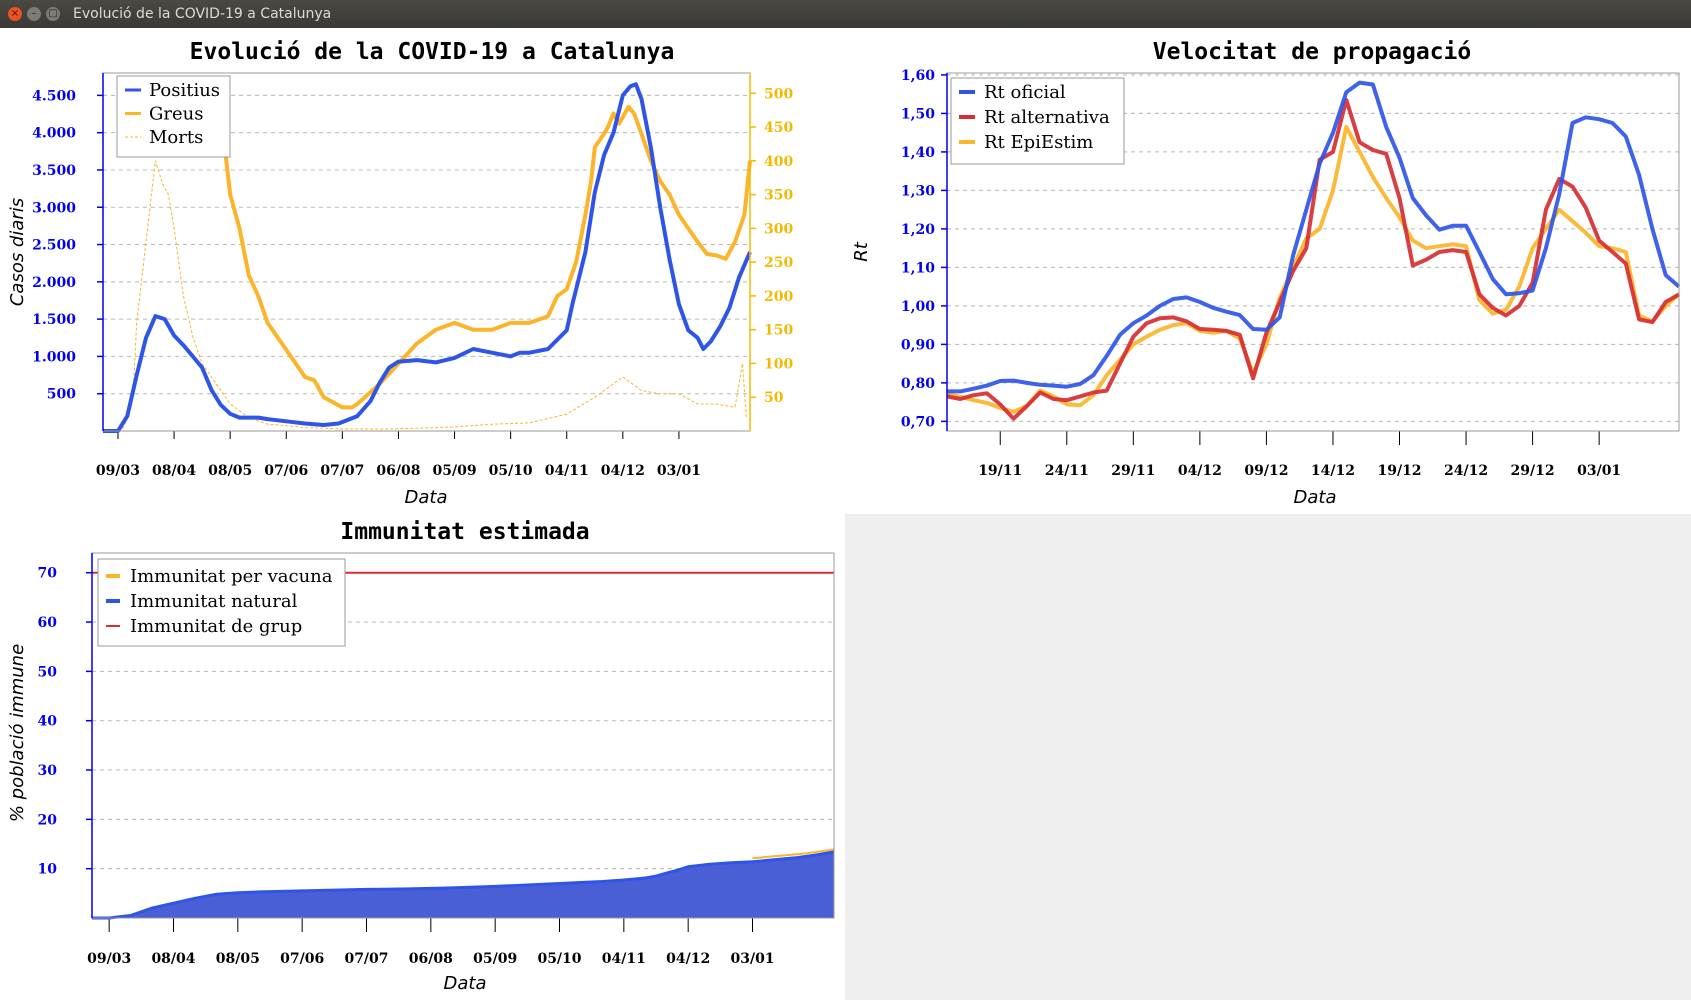  I want to click on legend-label-greus: Greus, so click(176, 114).